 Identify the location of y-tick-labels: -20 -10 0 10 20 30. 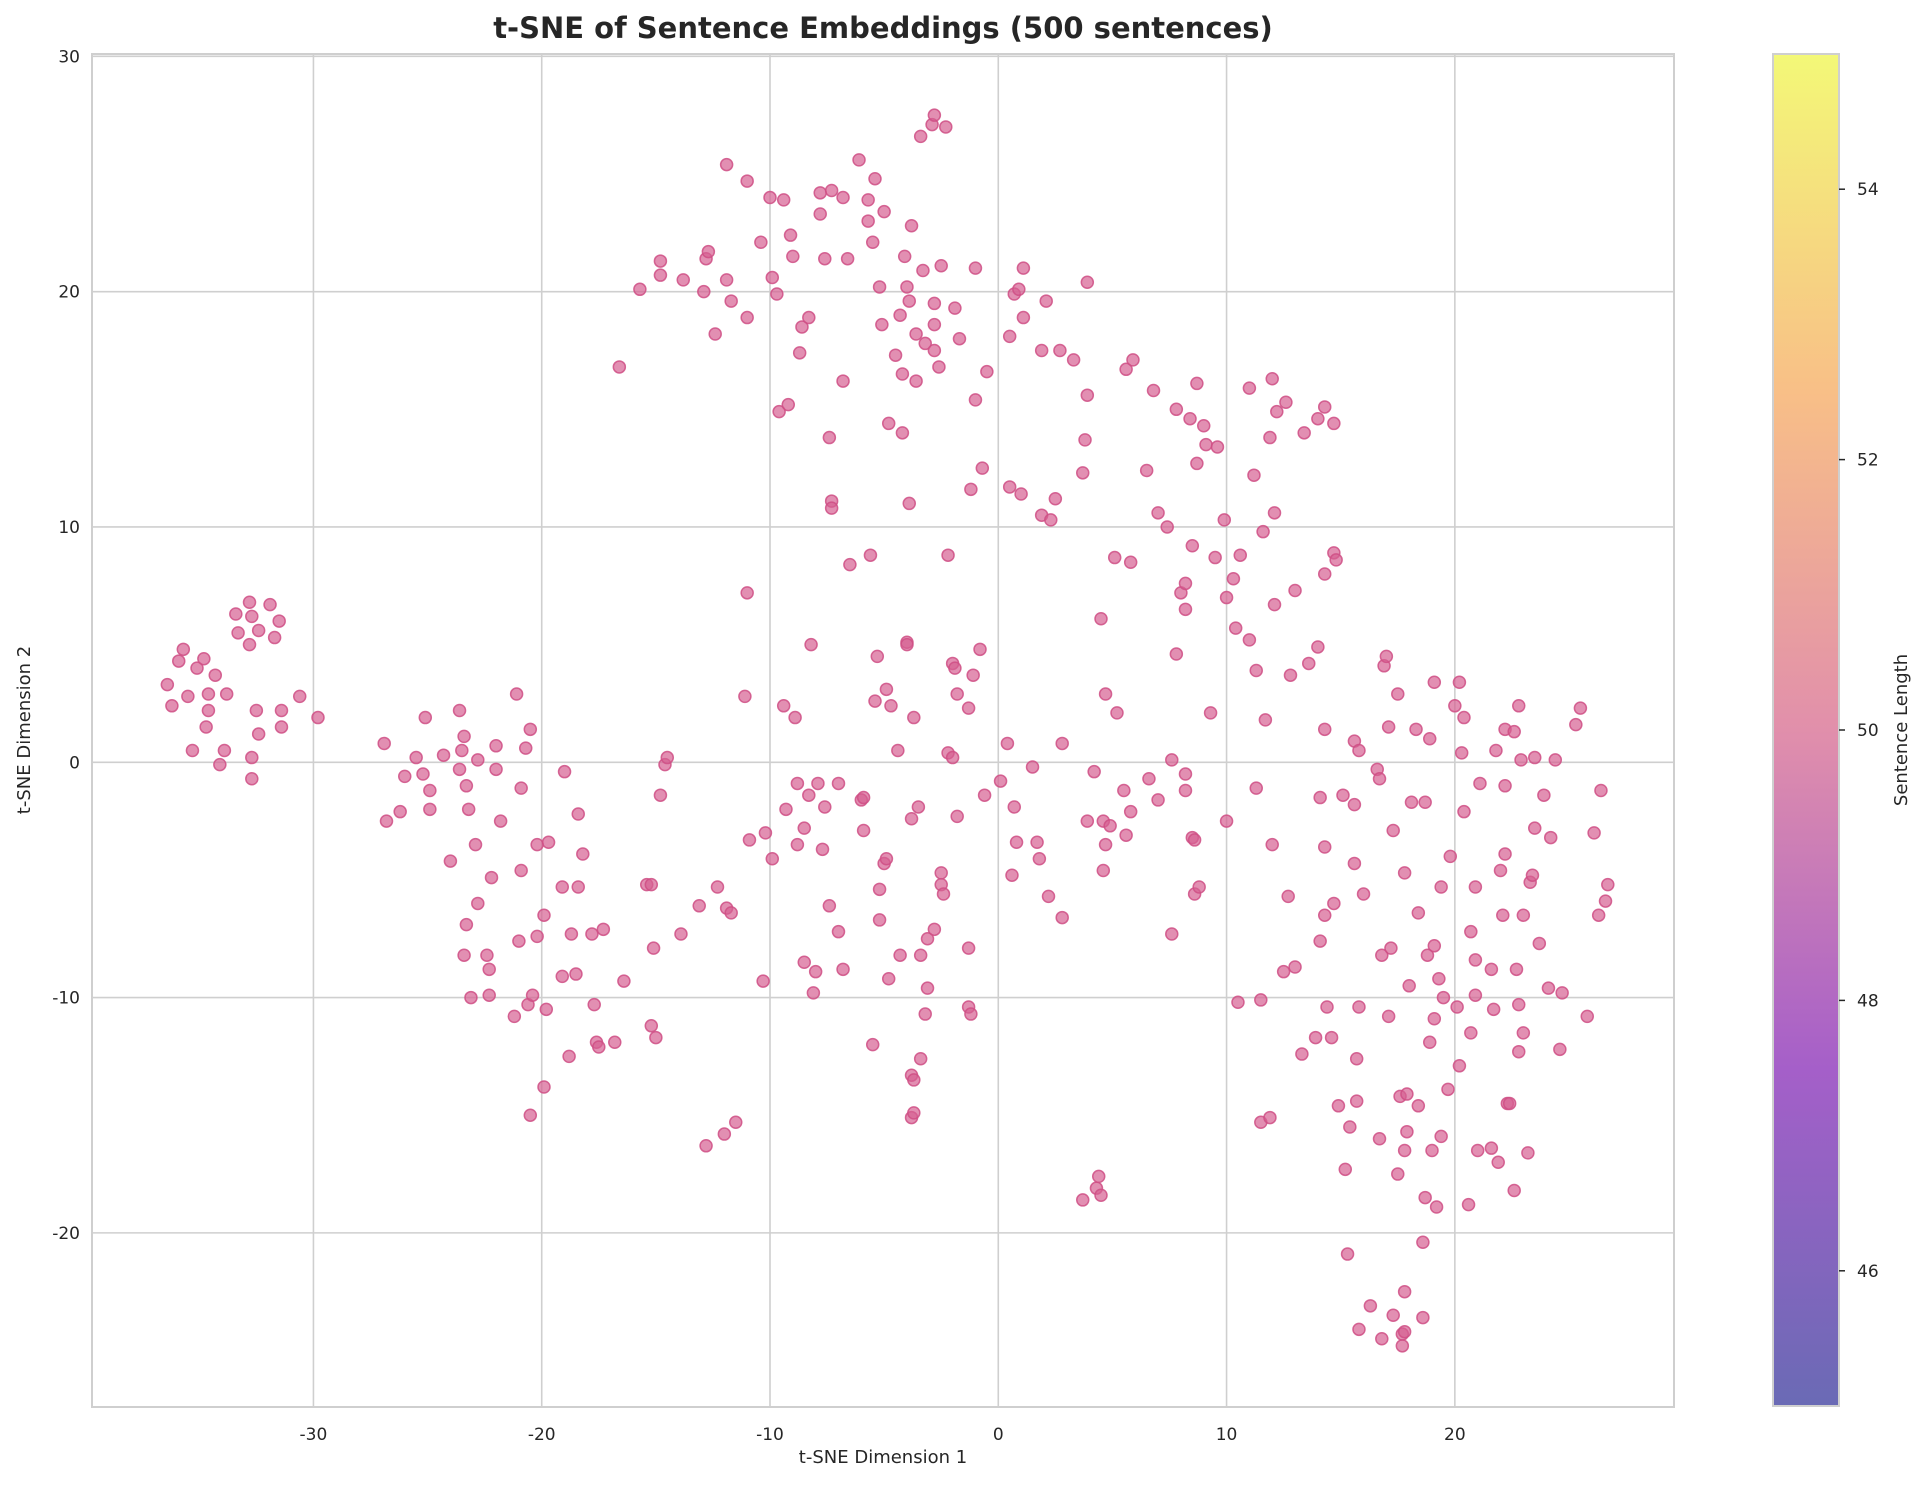
(66, 645).